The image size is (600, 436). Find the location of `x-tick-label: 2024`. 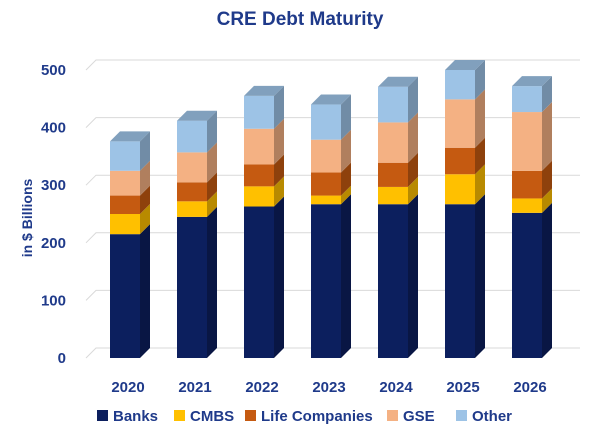

x-tick-label: 2024 is located at coordinates (396, 387).